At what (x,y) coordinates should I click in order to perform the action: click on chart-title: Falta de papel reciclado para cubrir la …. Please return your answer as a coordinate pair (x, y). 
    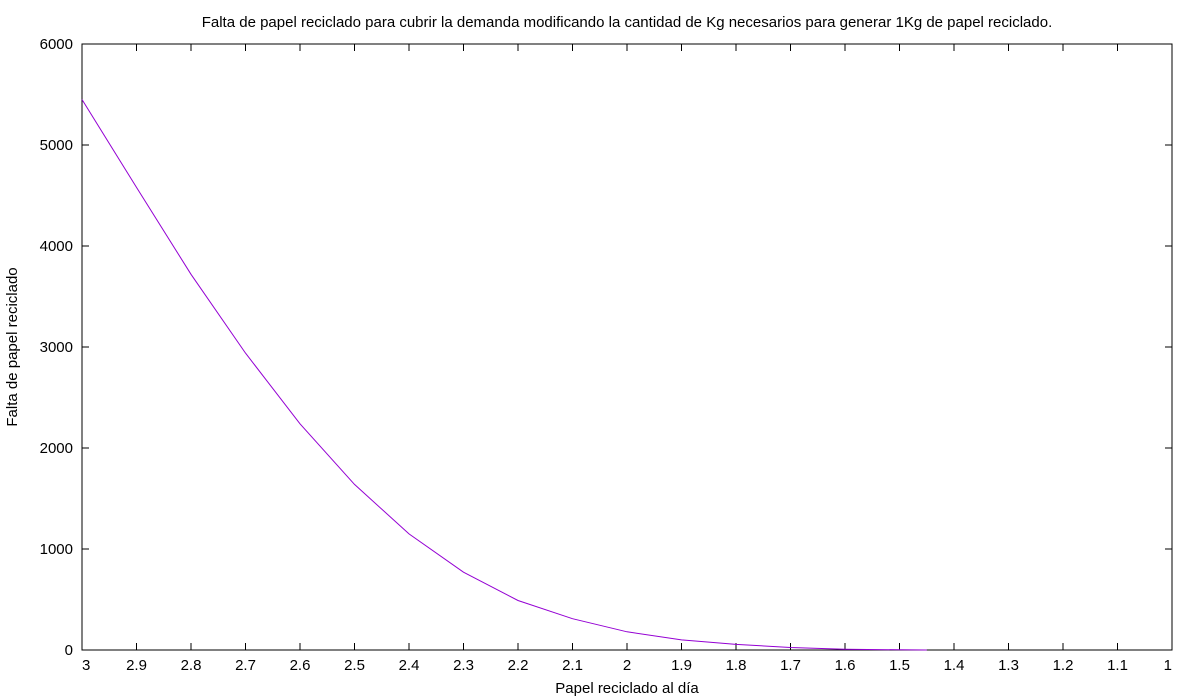
    Looking at the image, I should click on (627, 22).